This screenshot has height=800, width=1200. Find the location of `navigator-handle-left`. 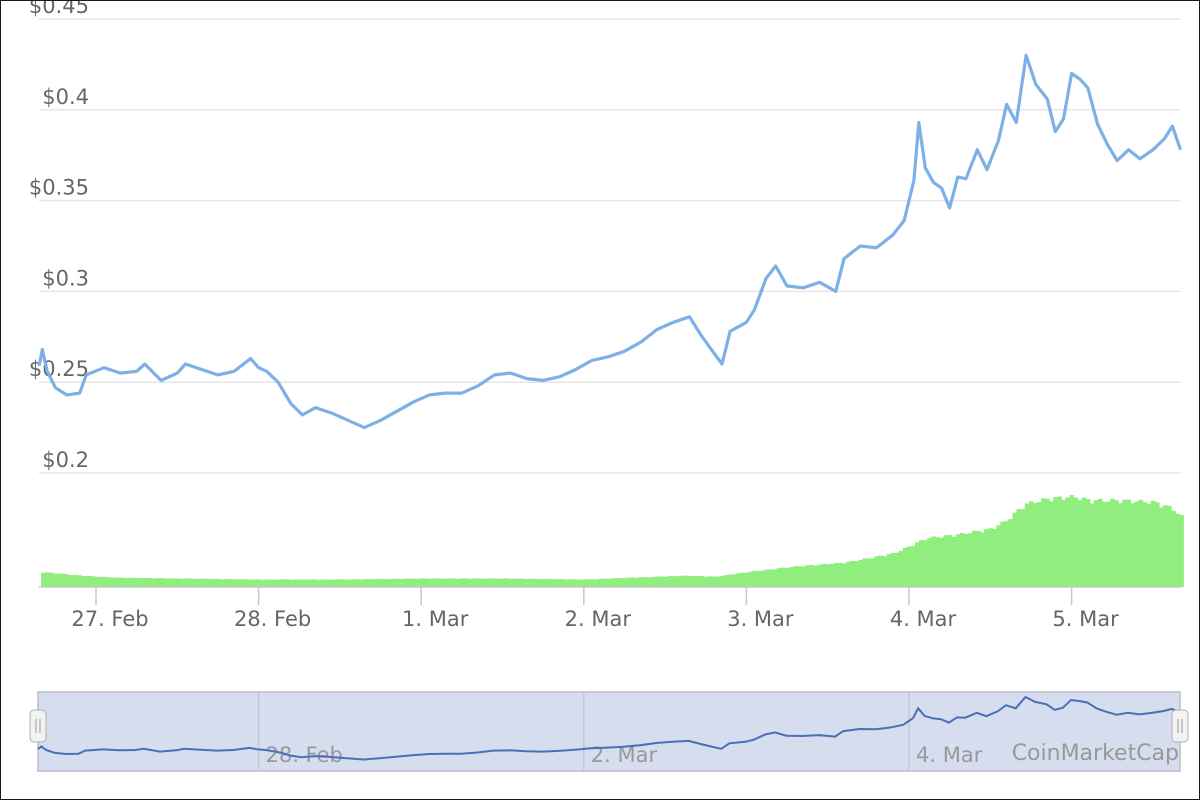

navigator-handle-left is located at coordinates (38, 726).